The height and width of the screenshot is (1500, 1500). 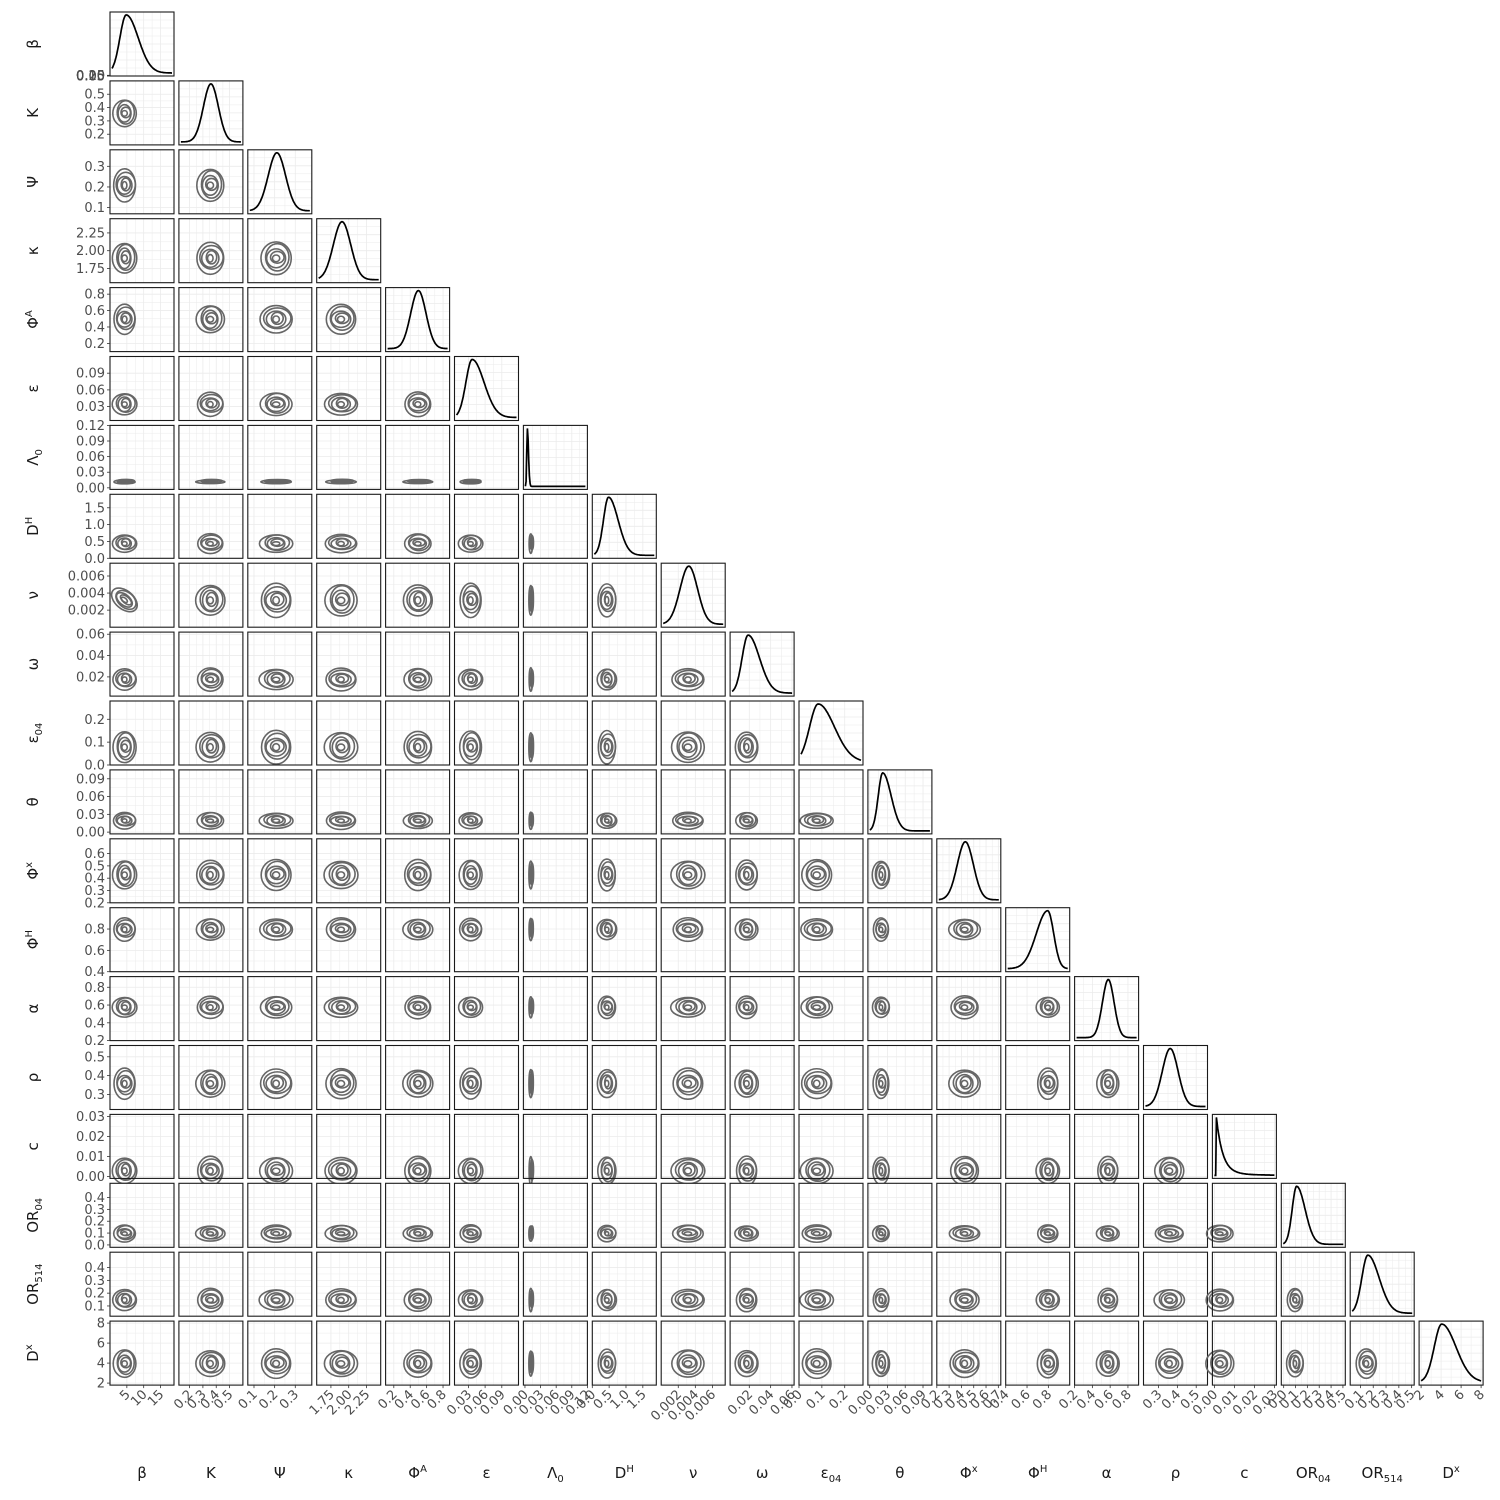 What do you see at coordinates (33, 182) in the screenshot?
I see `y-axis-label-Ψ: Ψ` at bounding box center [33, 182].